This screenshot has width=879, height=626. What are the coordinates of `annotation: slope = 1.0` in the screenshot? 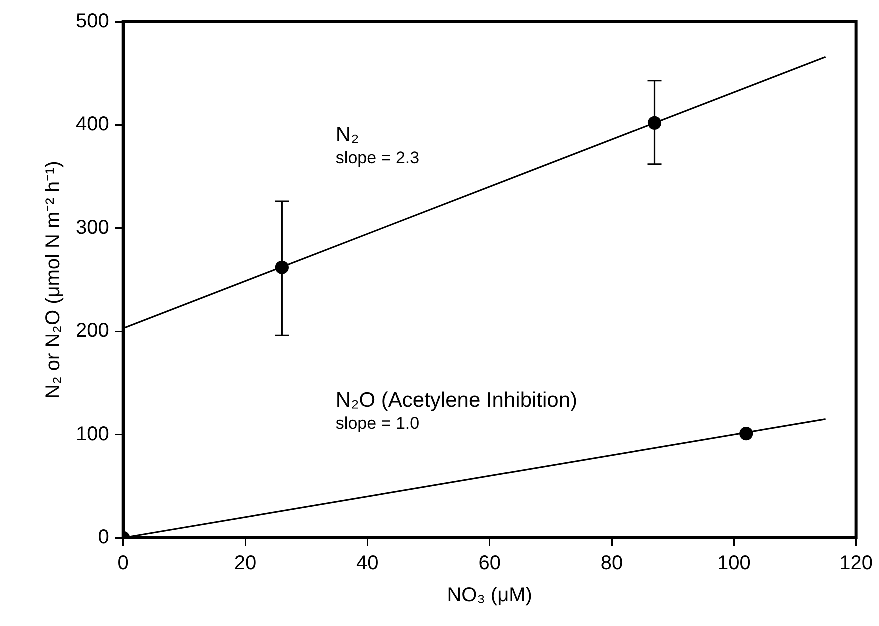 It's located at (378, 424).